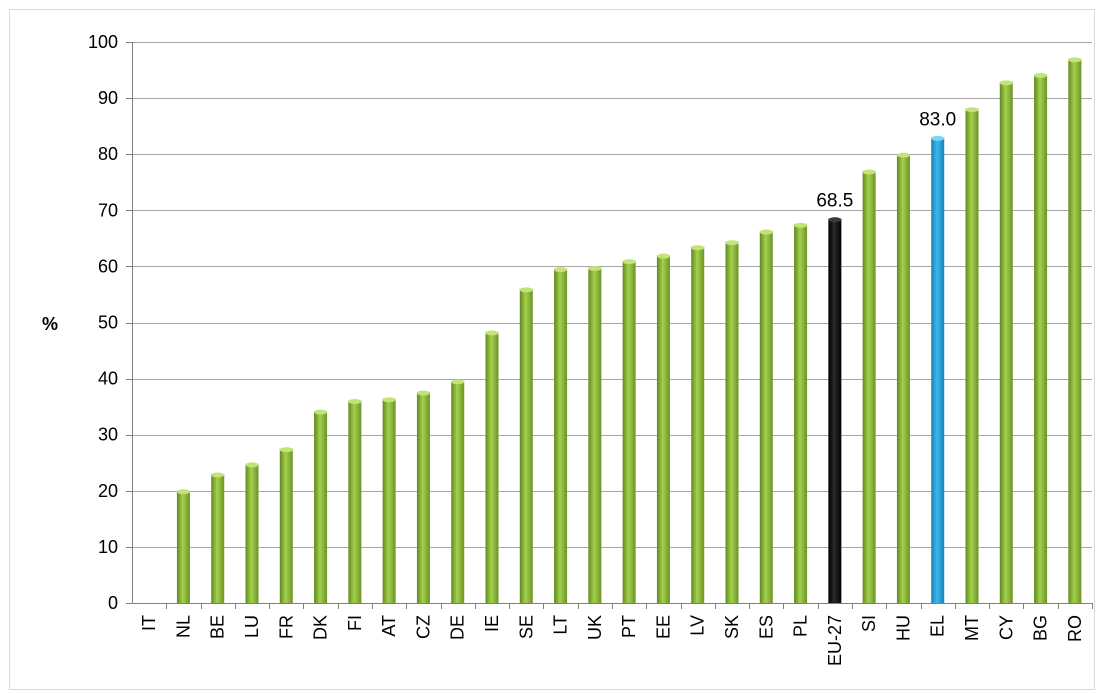  I want to click on bar-pt, so click(629, 431).